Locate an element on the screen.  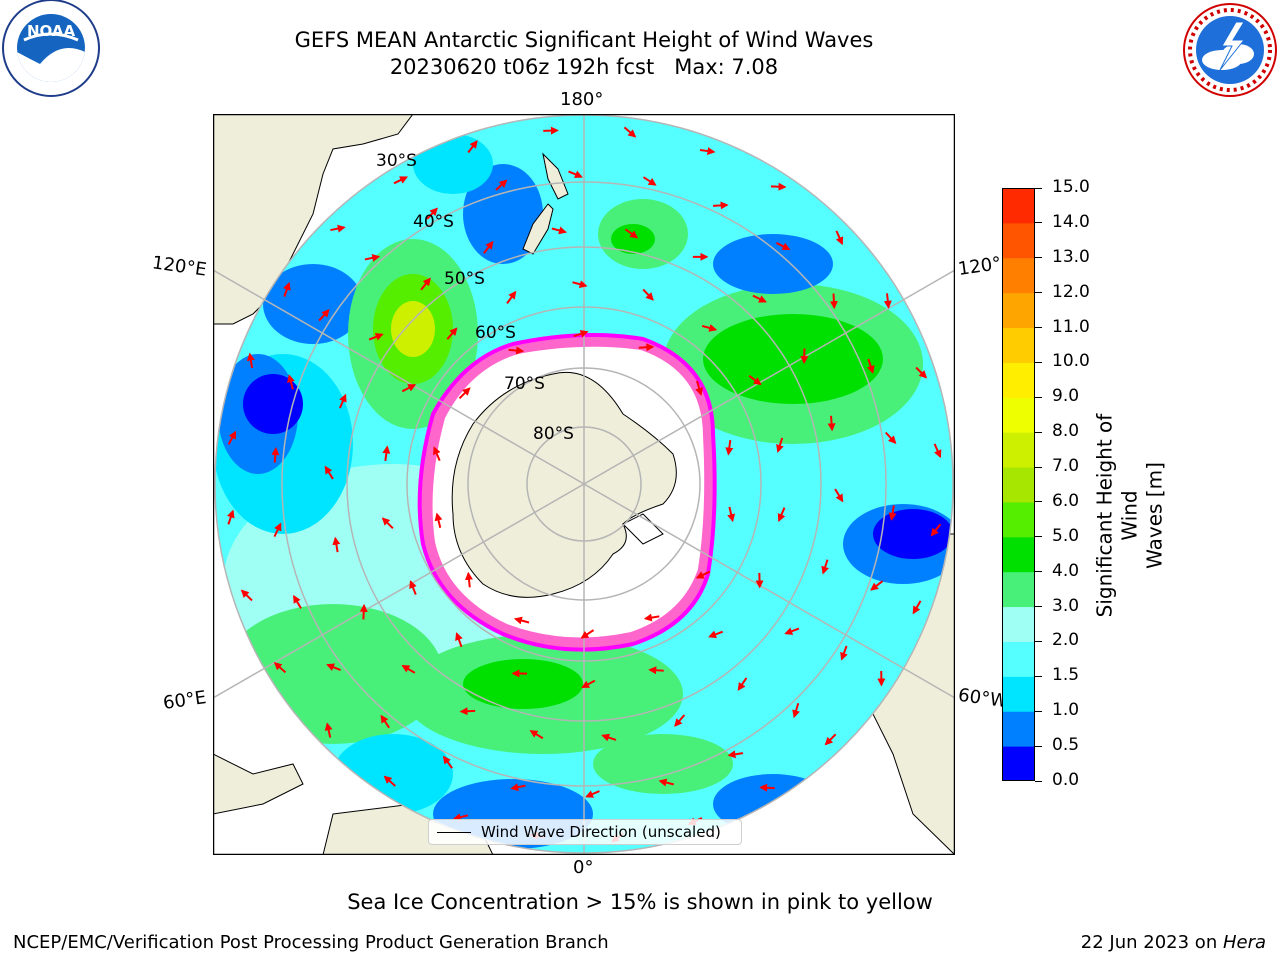
colorbar-tick-label: 3.0 is located at coordinates (1066, 605).